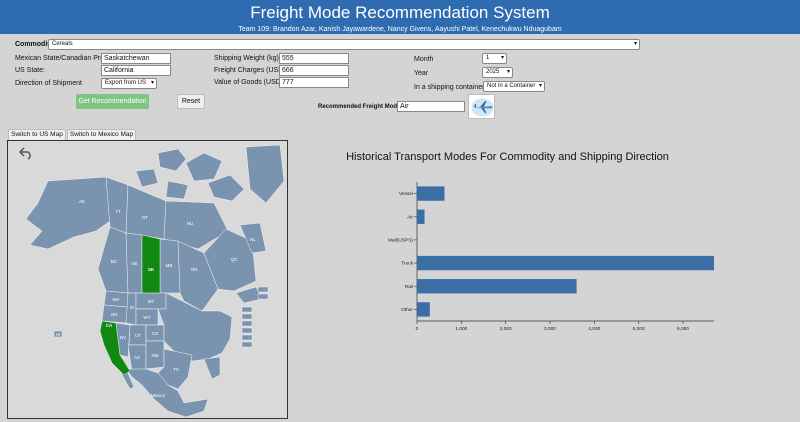 The width and height of the screenshot is (800, 422). I want to click on region-fl, so click(212, 368).